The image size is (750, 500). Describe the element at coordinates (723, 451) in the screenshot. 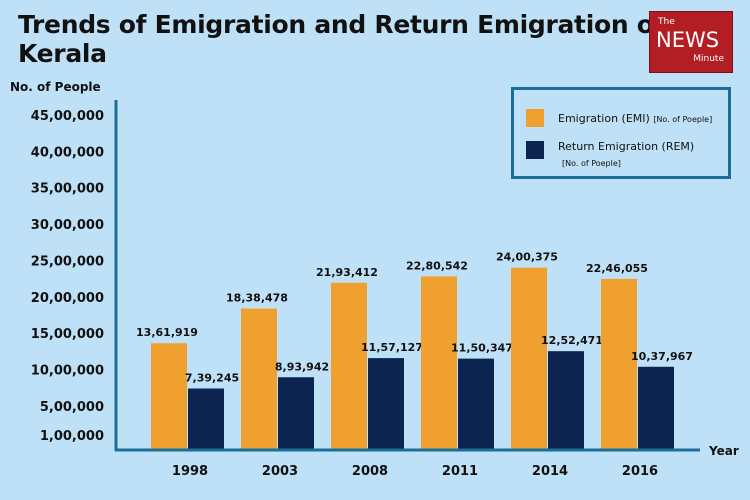

I see `x-axis-title: Year` at that location.